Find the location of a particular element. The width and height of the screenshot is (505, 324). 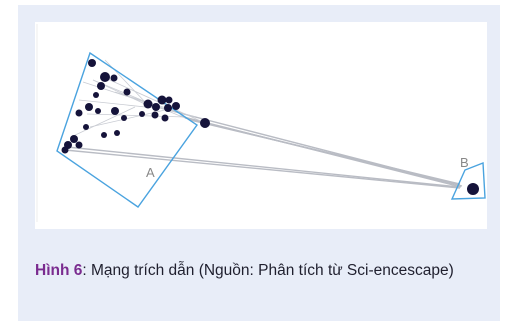

cluster-a-outline is located at coordinates (127, 129).